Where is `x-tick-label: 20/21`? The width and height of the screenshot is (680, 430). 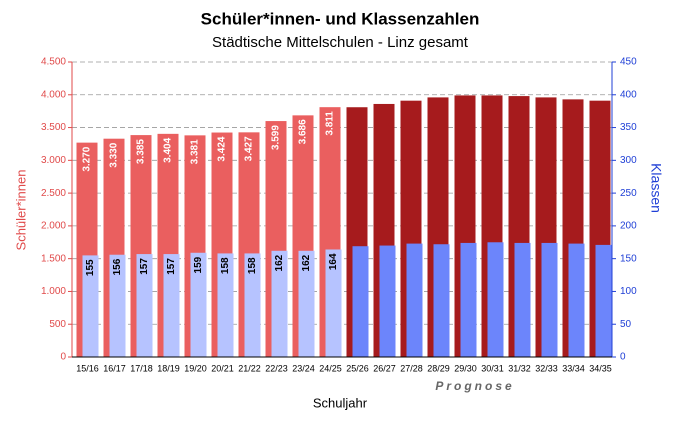 x-tick-label: 20/21 is located at coordinates (222, 368).